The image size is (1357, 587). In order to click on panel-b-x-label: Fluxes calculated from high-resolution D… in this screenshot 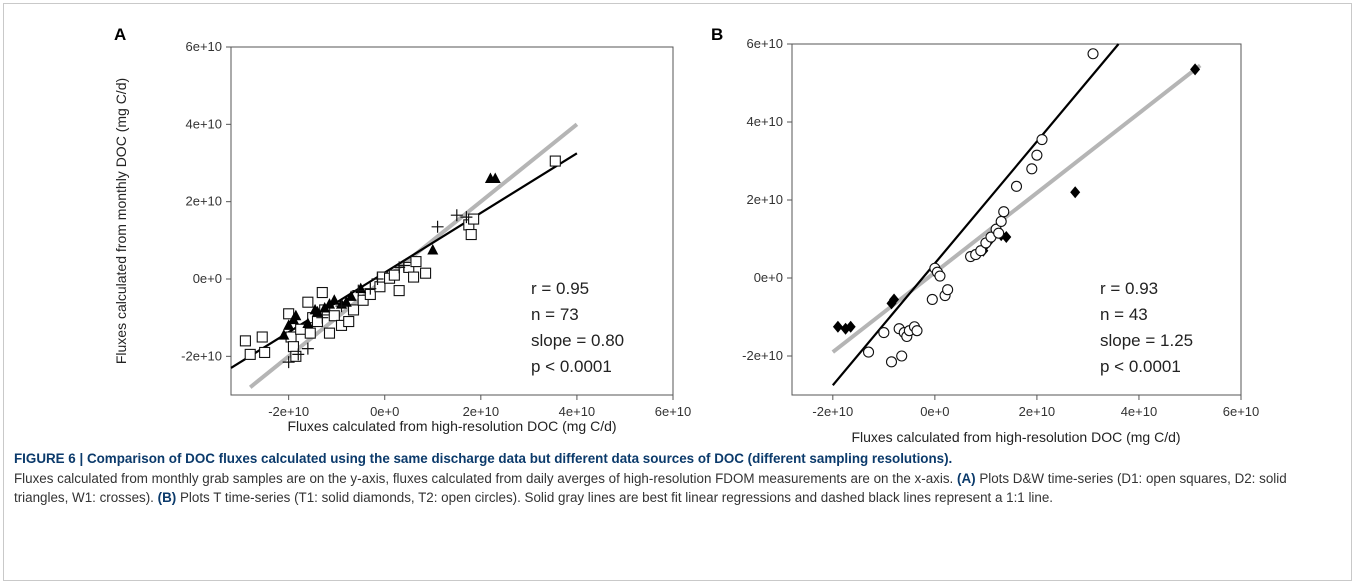, I will do `click(1015, 437)`.